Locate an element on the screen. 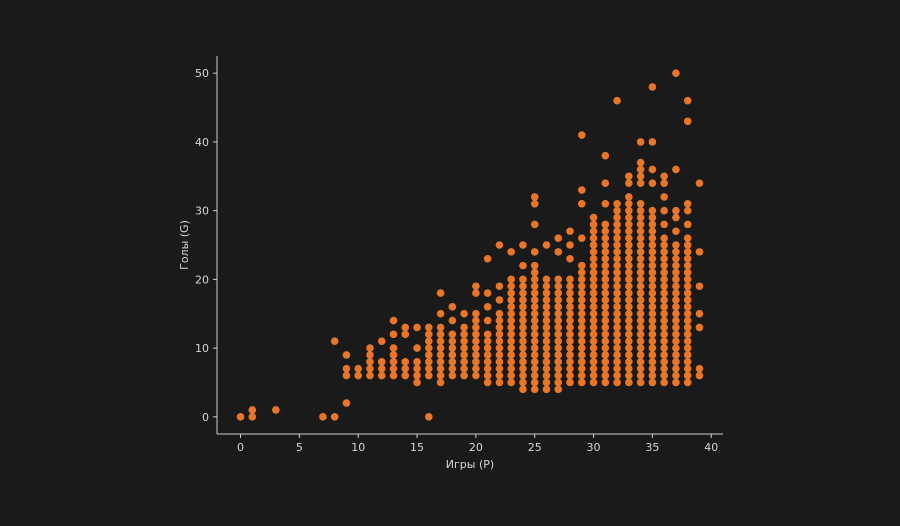  y-tick-label: 30 is located at coordinates (202, 211).